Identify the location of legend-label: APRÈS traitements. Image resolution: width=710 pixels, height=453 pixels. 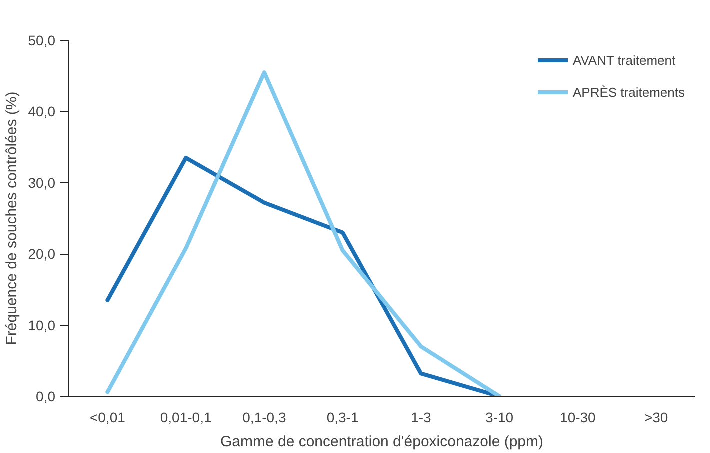
(629, 92).